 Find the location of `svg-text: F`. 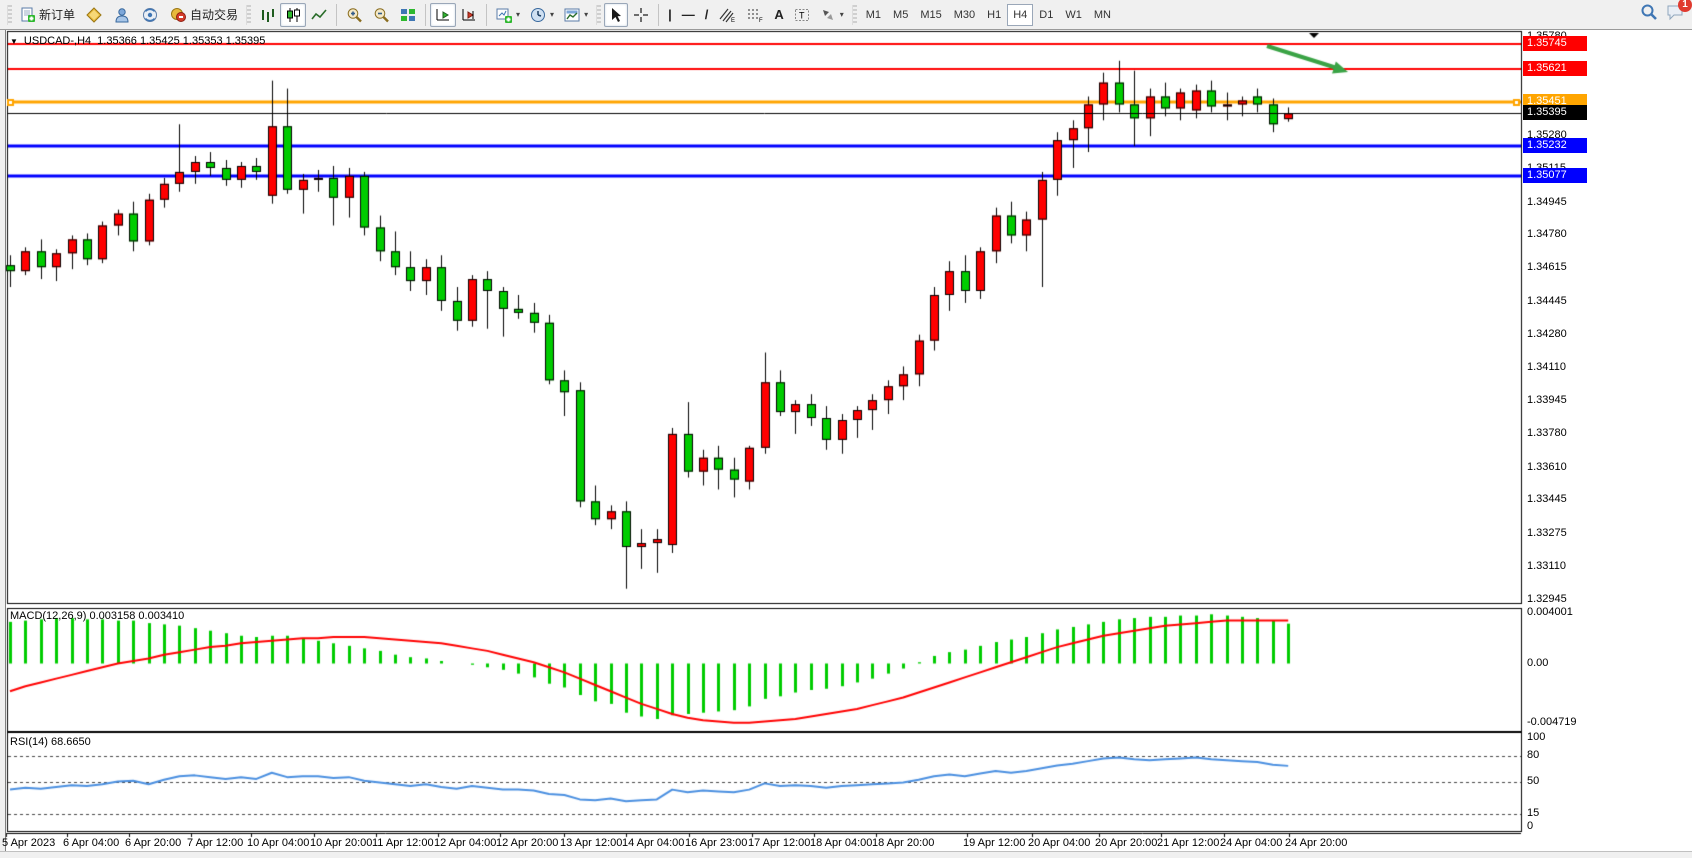

svg-text: F is located at coordinates (761, 20).